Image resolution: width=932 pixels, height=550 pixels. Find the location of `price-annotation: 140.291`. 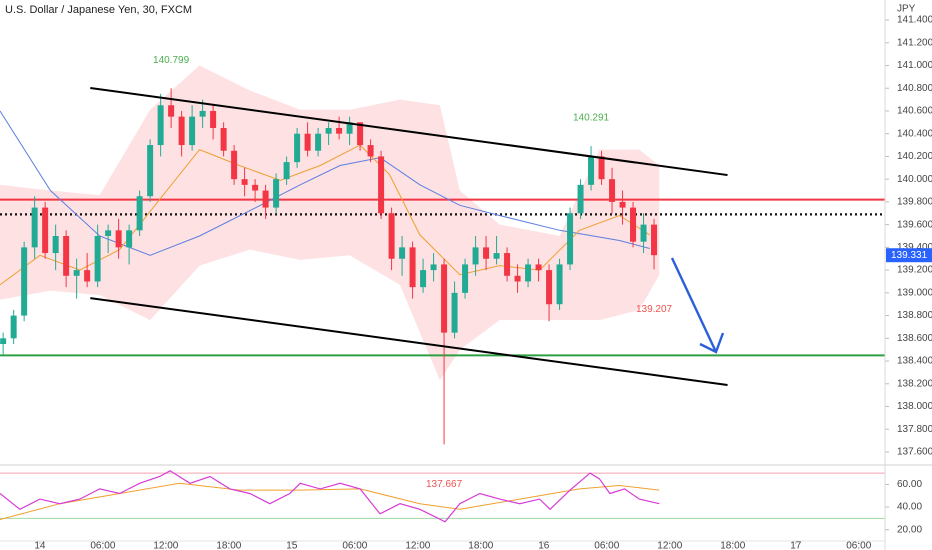

price-annotation: 140.291 is located at coordinates (591, 118).